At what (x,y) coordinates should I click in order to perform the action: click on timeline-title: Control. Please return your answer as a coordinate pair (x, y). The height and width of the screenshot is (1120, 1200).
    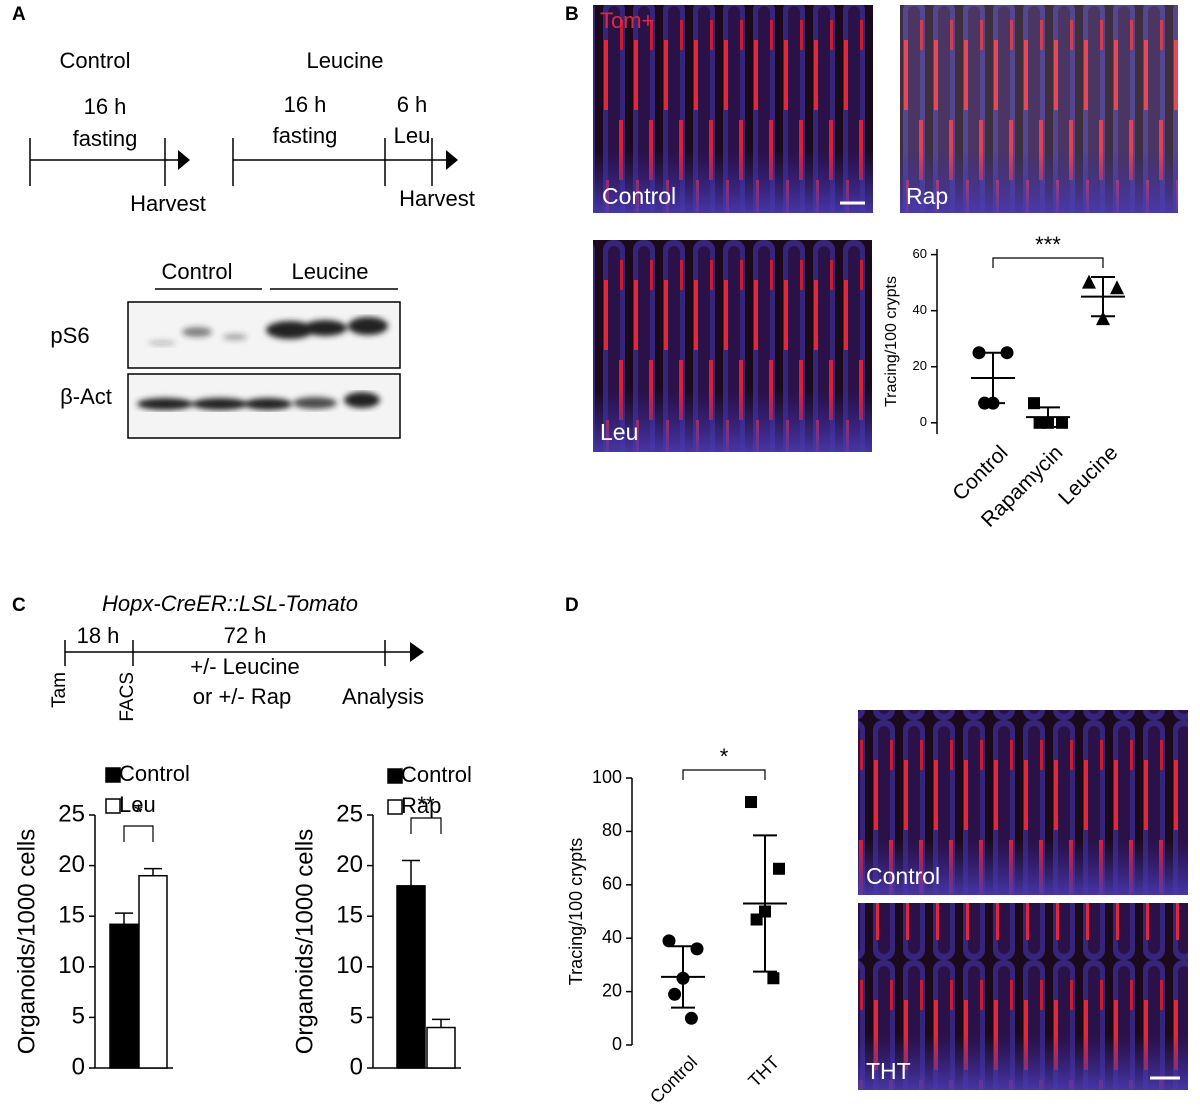
    Looking at the image, I should click on (95, 60).